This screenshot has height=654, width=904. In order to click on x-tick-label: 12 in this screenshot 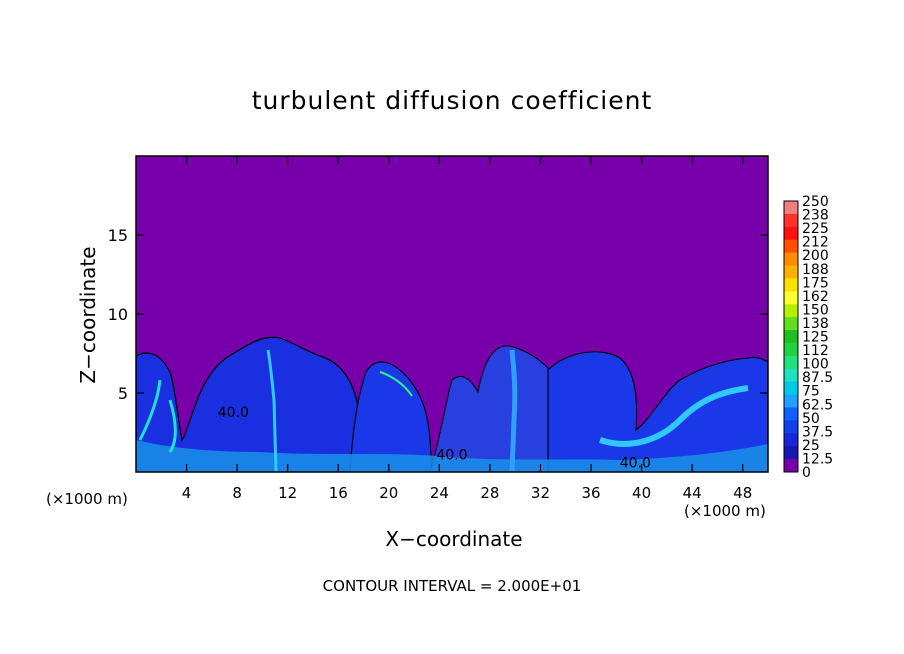, I will do `click(287, 493)`.